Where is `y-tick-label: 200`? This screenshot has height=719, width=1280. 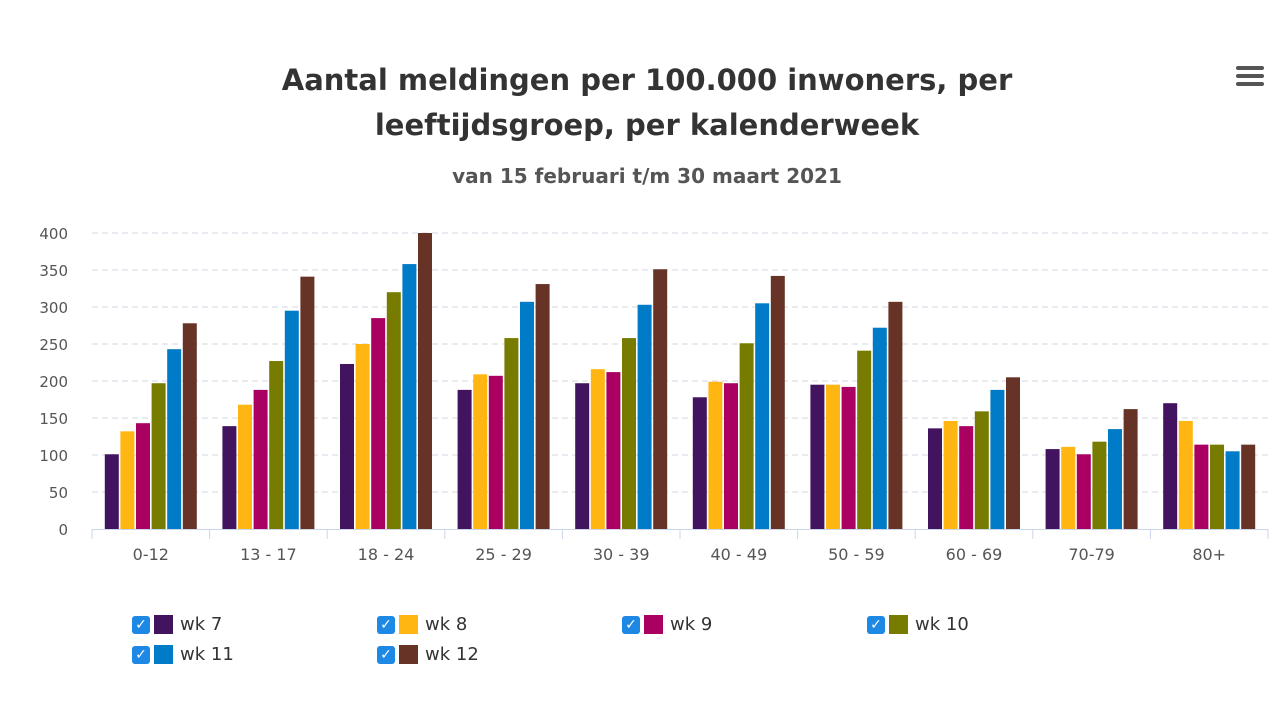
y-tick-label: 200 is located at coordinates (53, 382).